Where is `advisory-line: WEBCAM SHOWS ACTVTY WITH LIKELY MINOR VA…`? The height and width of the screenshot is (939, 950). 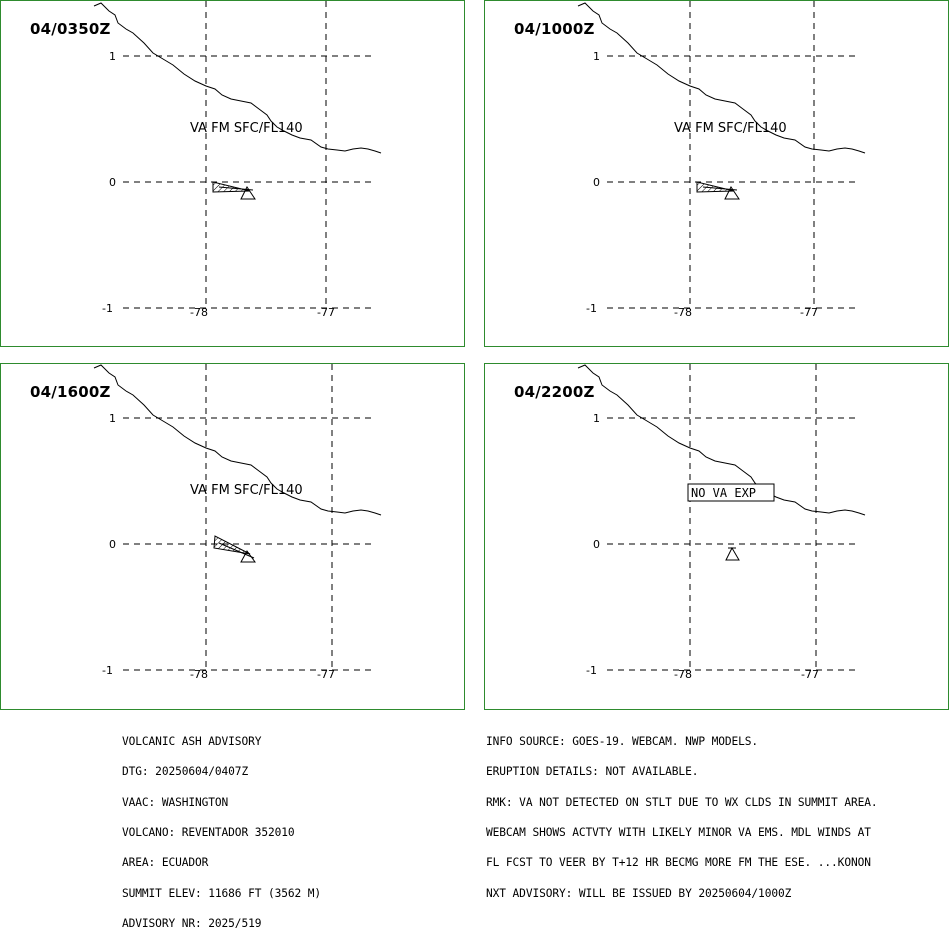 advisory-line: WEBCAM SHOWS ACTVTY WITH LIKELY MINOR VA… is located at coordinates (678, 833).